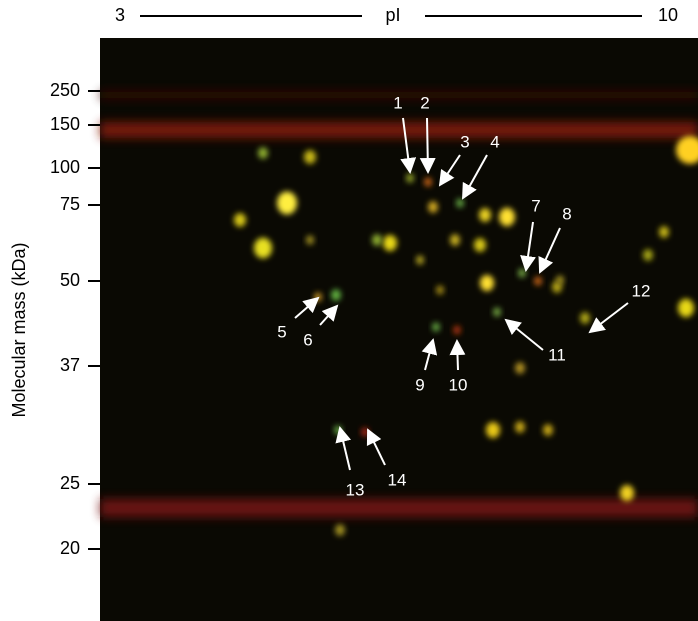 The width and height of the screenshot is (698, 621). What do you see at coordinates (65, 90) in the screenshot?
I see `y-tick-label: 250` at bounding box center [65, 90].